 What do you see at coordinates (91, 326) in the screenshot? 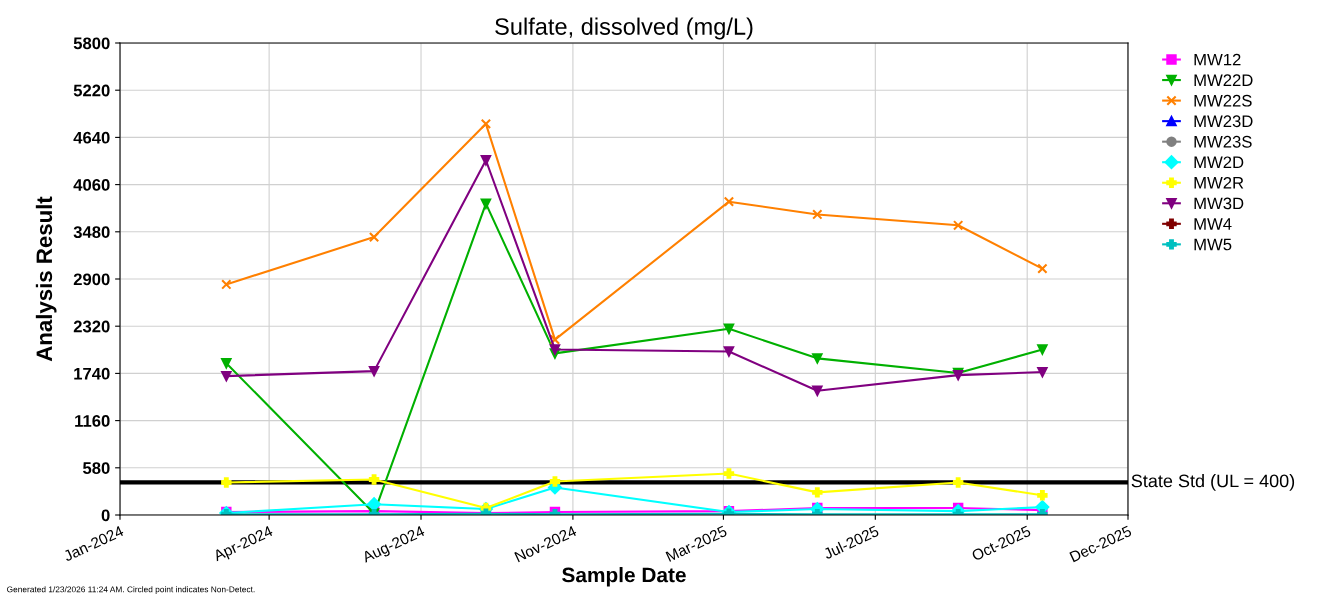
I see `y-tick-label: 2320` at bounding box center [91, 326].